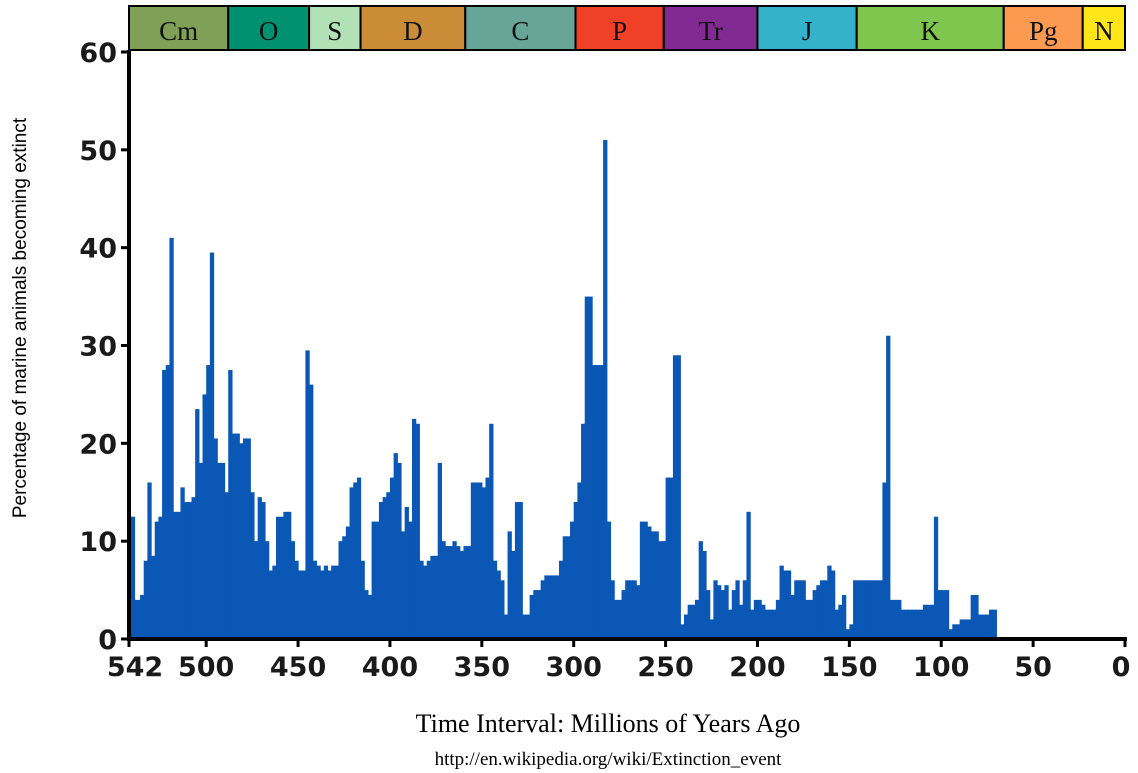 The height and width of the screenshot is (773, 1138). What do you see at coordinates (334, 31) in the screenshot?
I see `period-label: S` at bounding box center [334, 31].